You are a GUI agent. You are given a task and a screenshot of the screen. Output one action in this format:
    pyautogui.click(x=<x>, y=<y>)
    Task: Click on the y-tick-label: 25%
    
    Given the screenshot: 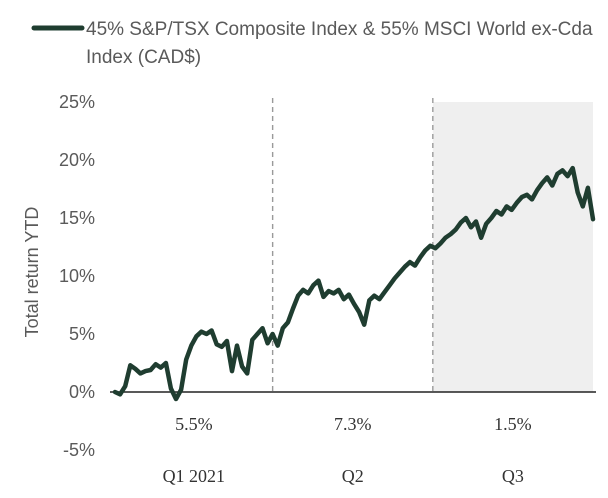 What is the action you would take?
    pyautogui.click(x=77, y=102)
    